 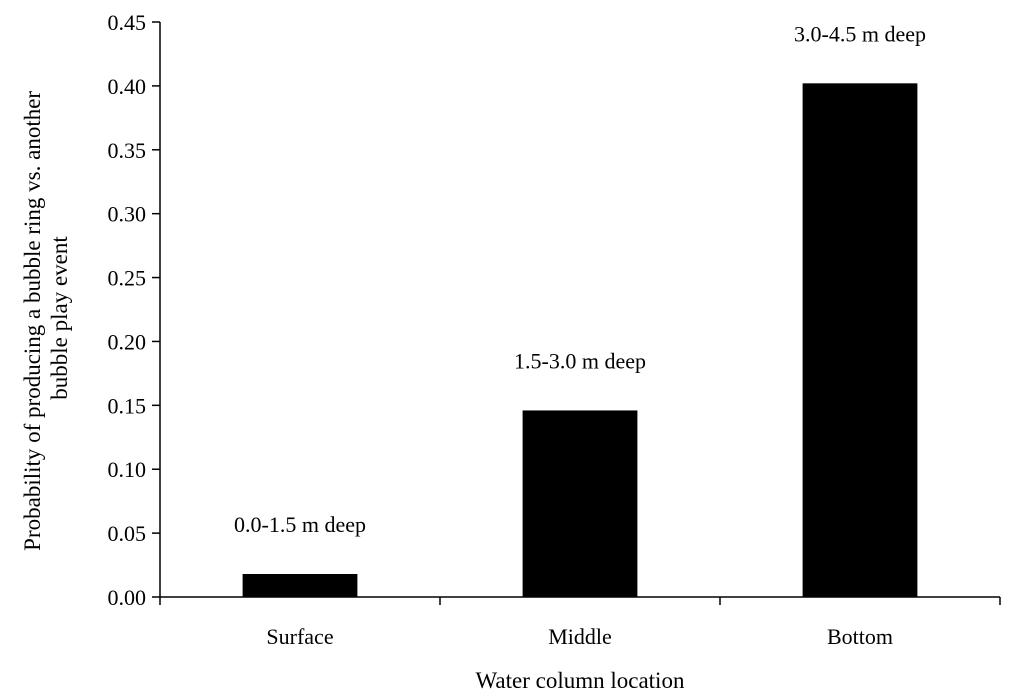 I want to click on x-axis-title: Water column location, so click(x=580, y=680).